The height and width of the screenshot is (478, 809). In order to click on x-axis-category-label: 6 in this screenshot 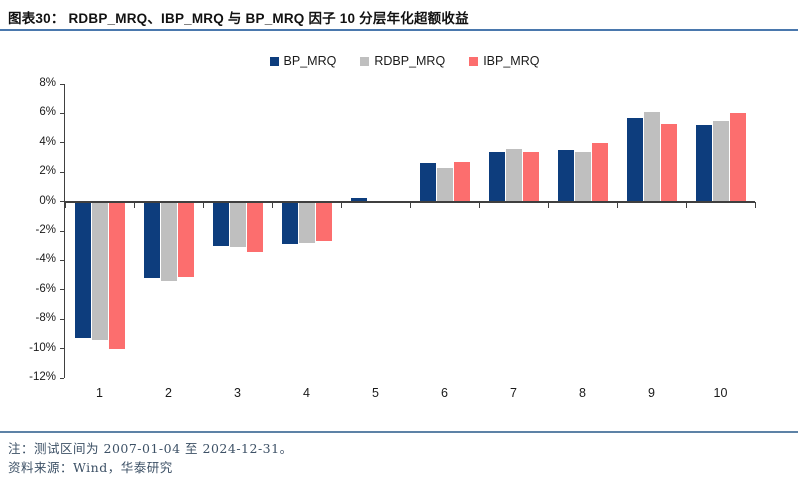, I will do `click(444, 393)`.